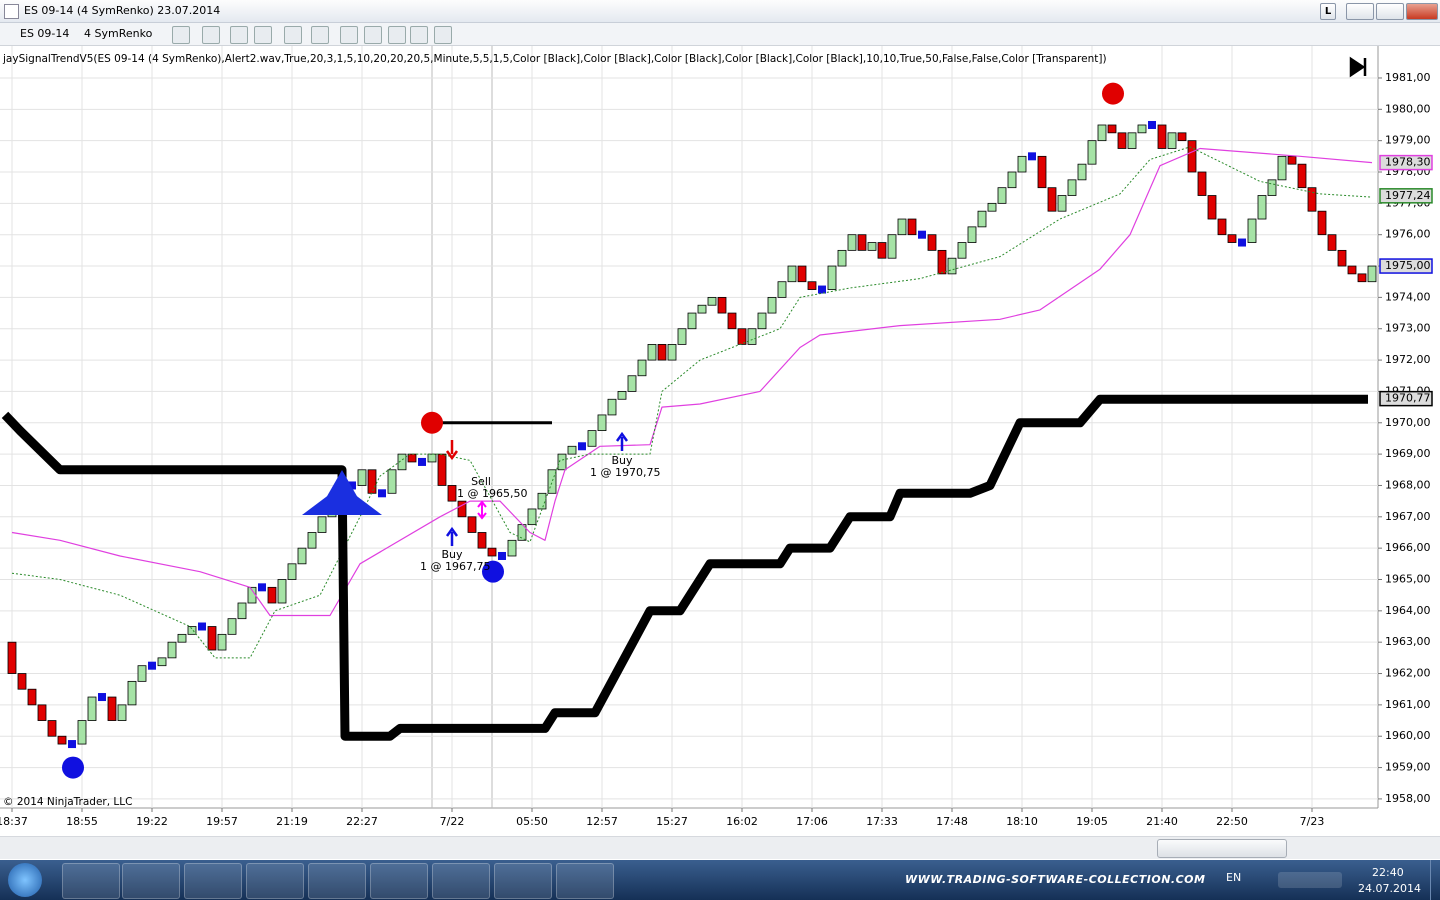 This screenshot has width=1440, height=900. I want to click on strategies-button, so click(373, 35).